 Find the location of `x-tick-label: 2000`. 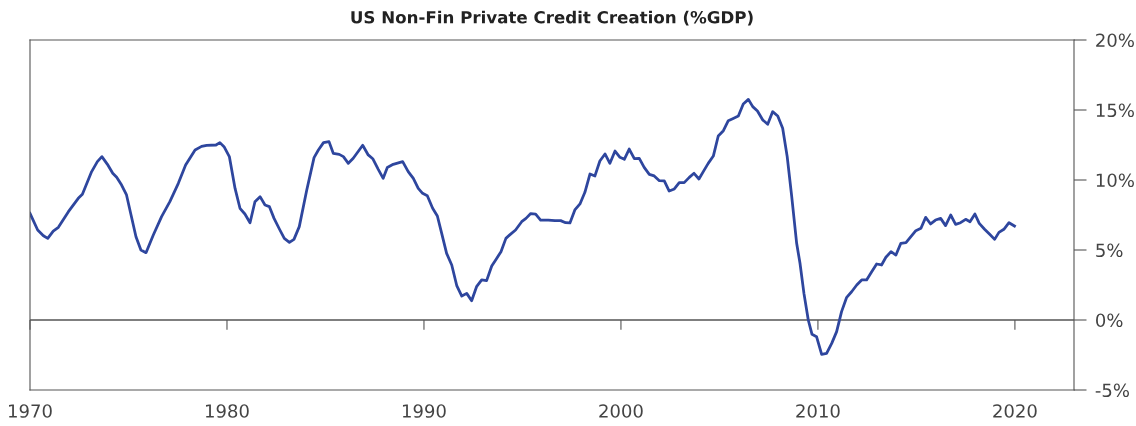

x-tick-label: 2000 is located at coordinates (621, 411).